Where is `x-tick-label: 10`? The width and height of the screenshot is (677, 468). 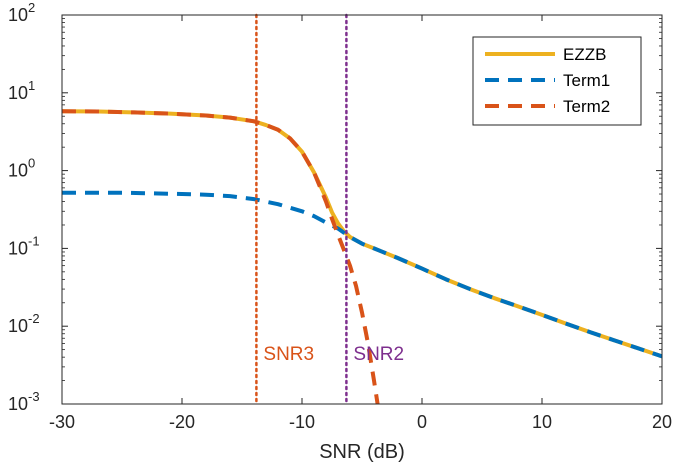 x-tick-label: 10 is located at coordinates (542, 422).